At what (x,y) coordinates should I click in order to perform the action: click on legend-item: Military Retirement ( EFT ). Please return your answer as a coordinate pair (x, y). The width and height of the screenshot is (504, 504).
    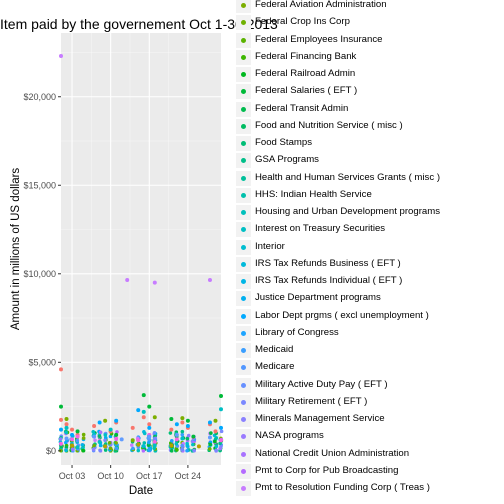
    Looking at the image, I should click on (370, 403).